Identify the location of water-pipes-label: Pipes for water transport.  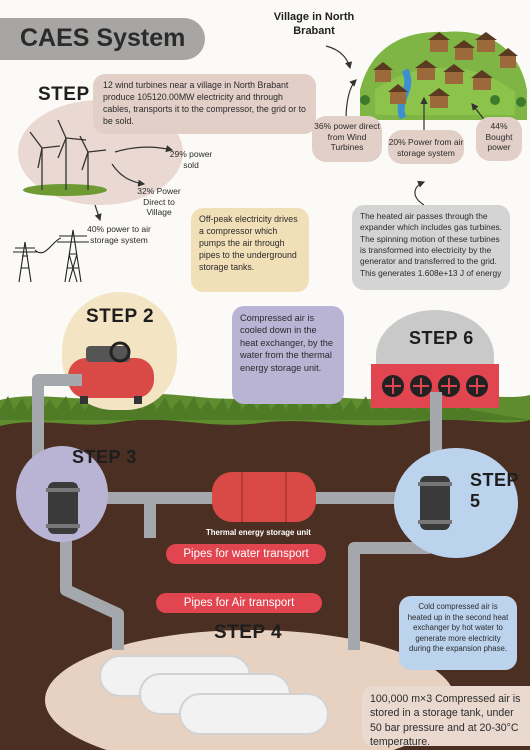
(246, 554).